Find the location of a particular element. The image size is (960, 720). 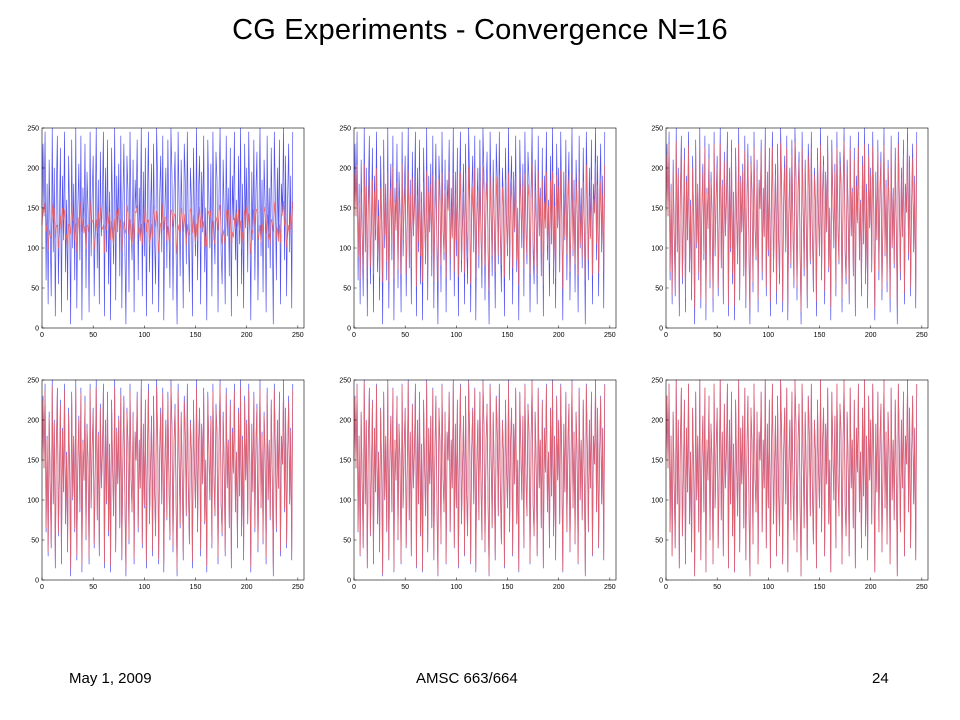

convergence-plot-3: 0 50 100 150 200 250 0 50 100 150 200 250 is located at coordinates (790, 232).